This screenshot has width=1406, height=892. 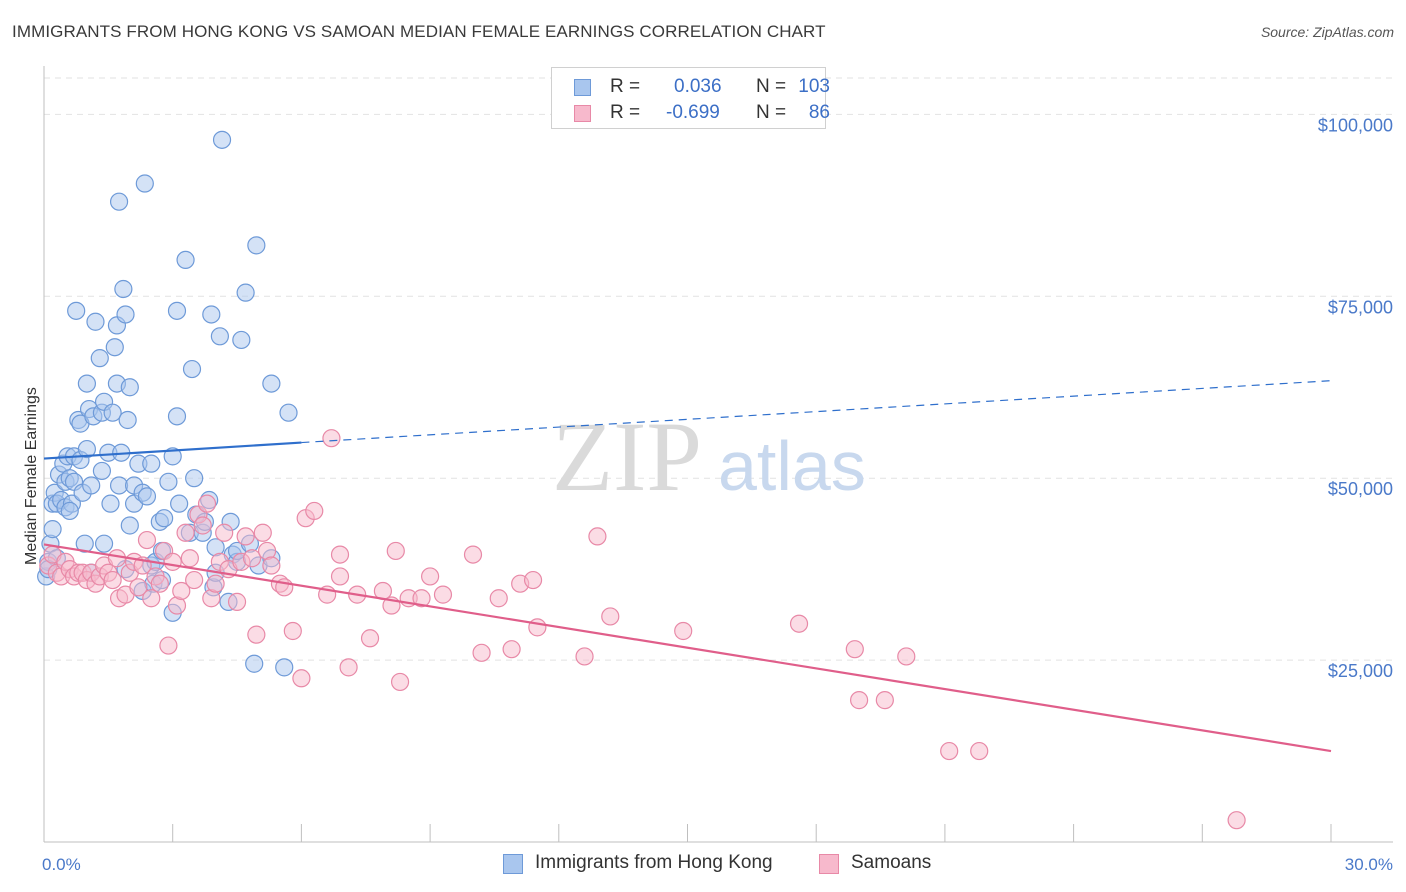 I want to click on correlation-legend: R = 0.036 N = 103 R = -0.699 N = 86, so click(x=690, y=98).